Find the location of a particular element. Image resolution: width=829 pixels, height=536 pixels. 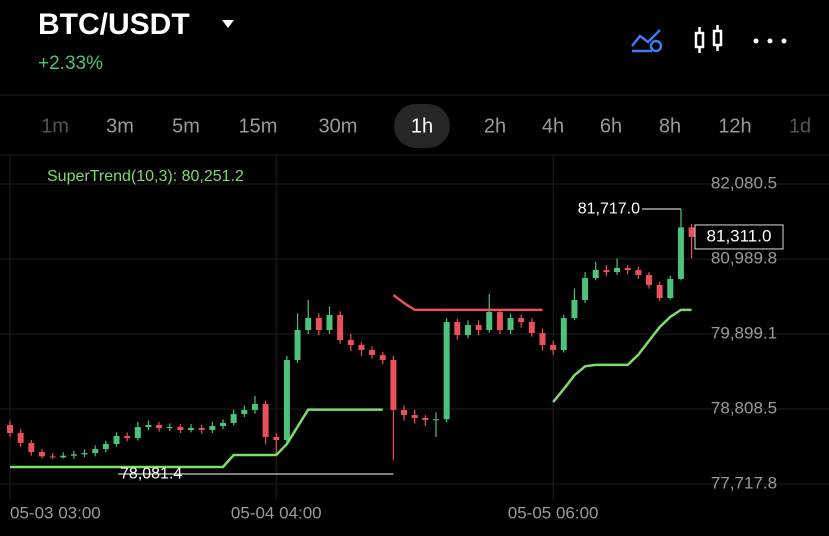

tab: 1m is located at coordinates (55, 126).